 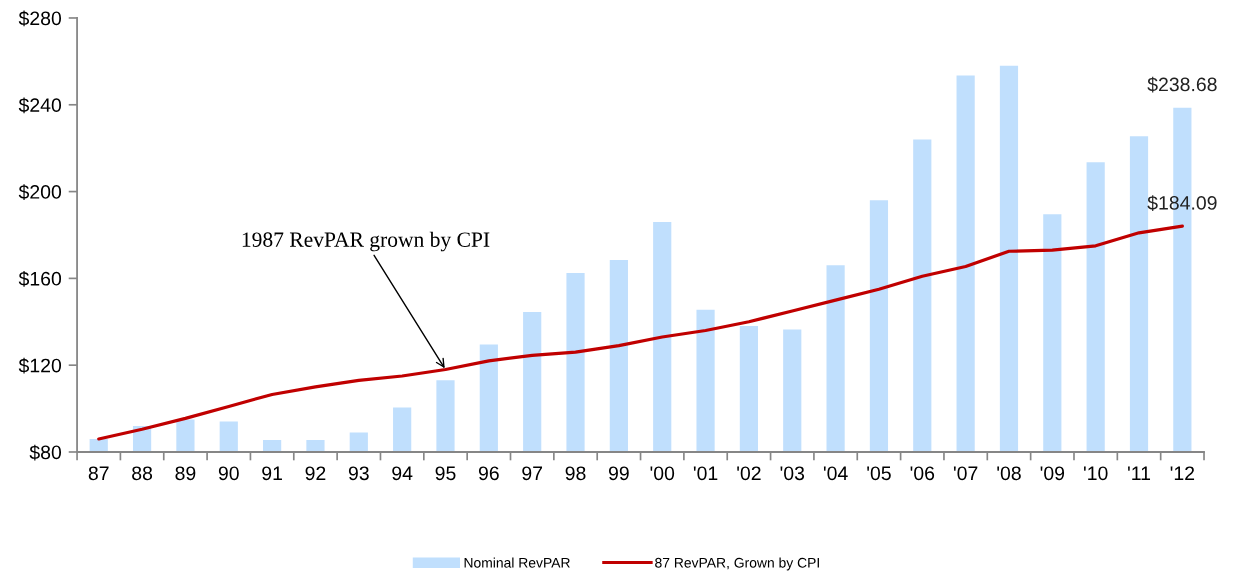 I want to click on x-tick-label: '03, so click(x=792, y=473).